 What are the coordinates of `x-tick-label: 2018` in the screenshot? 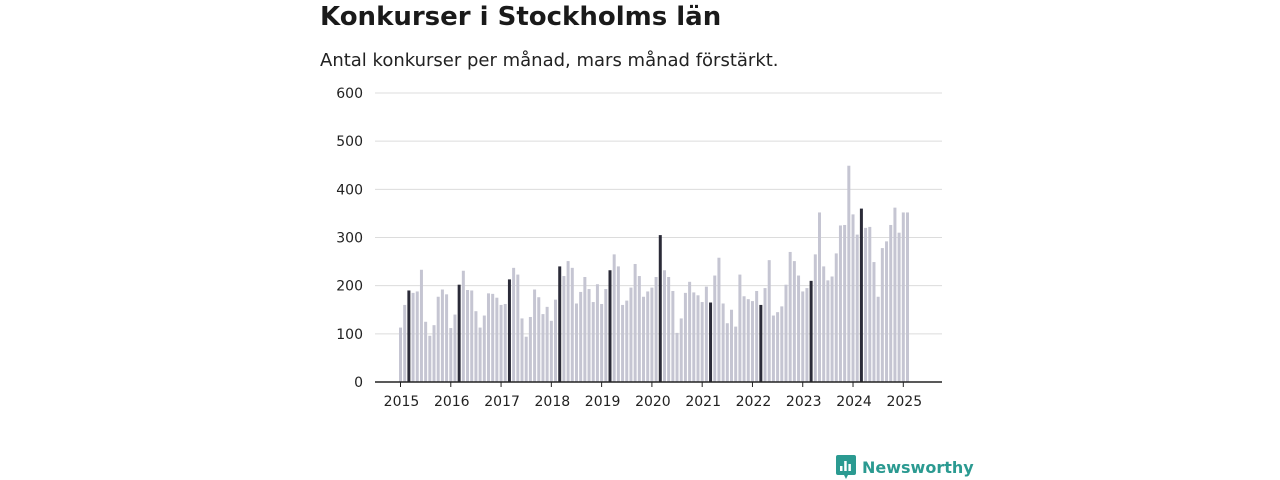 It's located at (553, 402).